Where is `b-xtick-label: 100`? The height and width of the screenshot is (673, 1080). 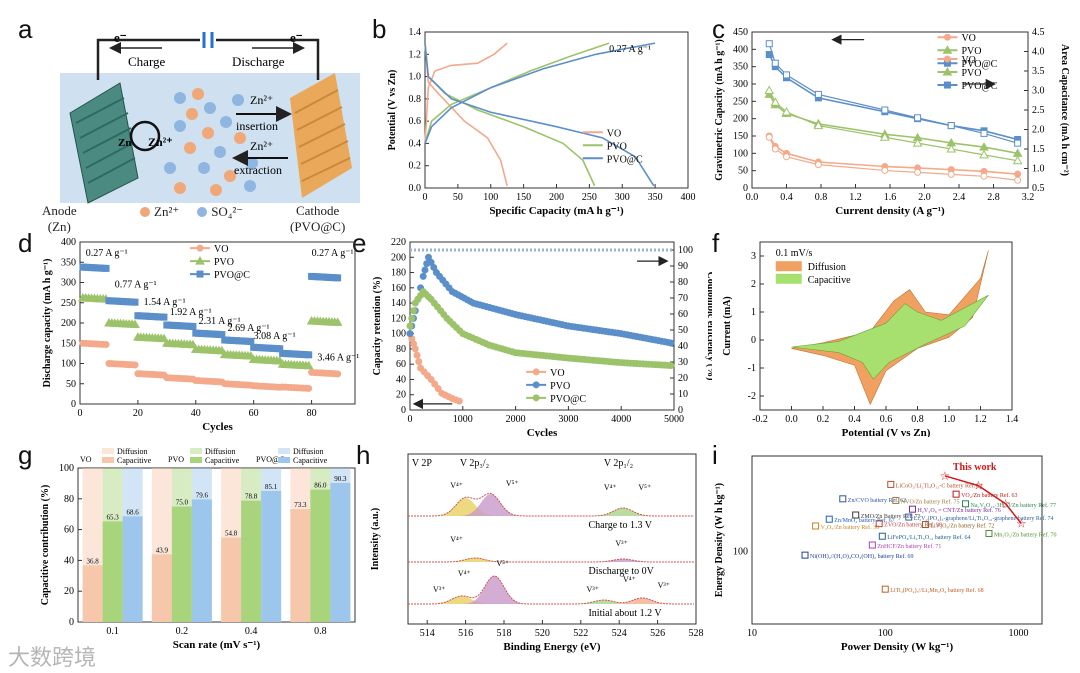 b-xtick-label: 100 is located at coordinates (490, 197).